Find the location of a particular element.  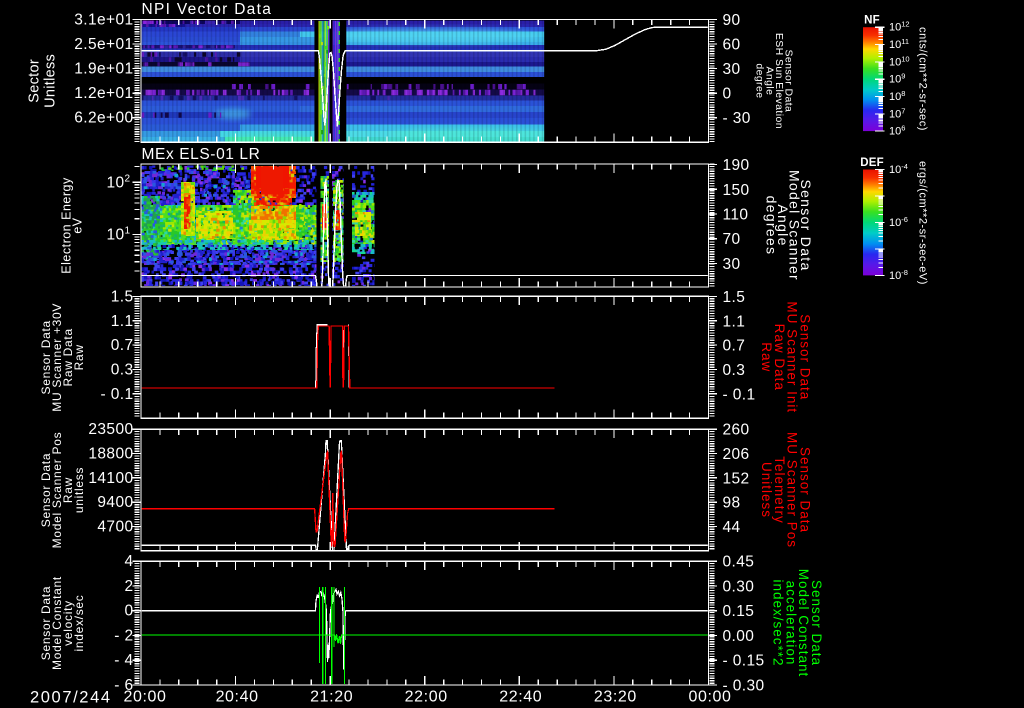

svg-text: 22:40 is located at coordinates (520, 697).